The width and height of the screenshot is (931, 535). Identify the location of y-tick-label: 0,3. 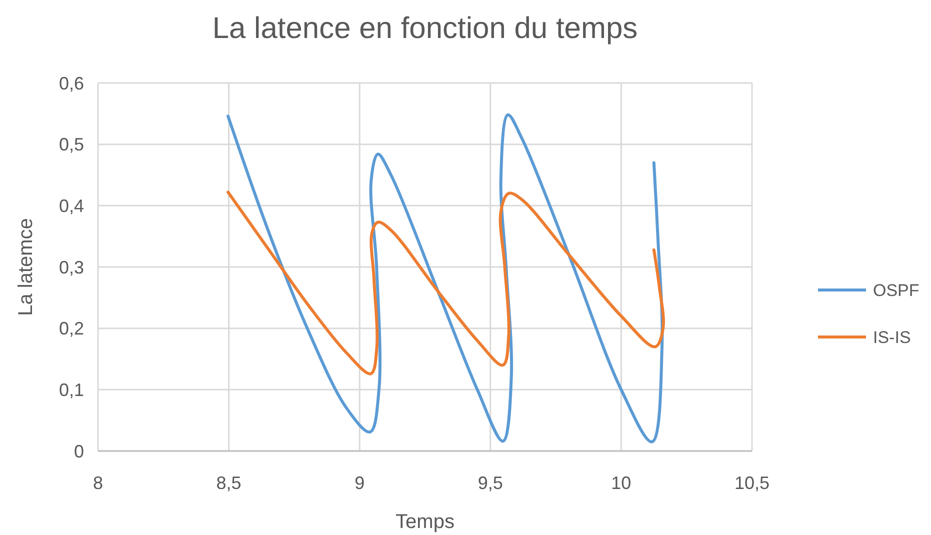
(71, 267).